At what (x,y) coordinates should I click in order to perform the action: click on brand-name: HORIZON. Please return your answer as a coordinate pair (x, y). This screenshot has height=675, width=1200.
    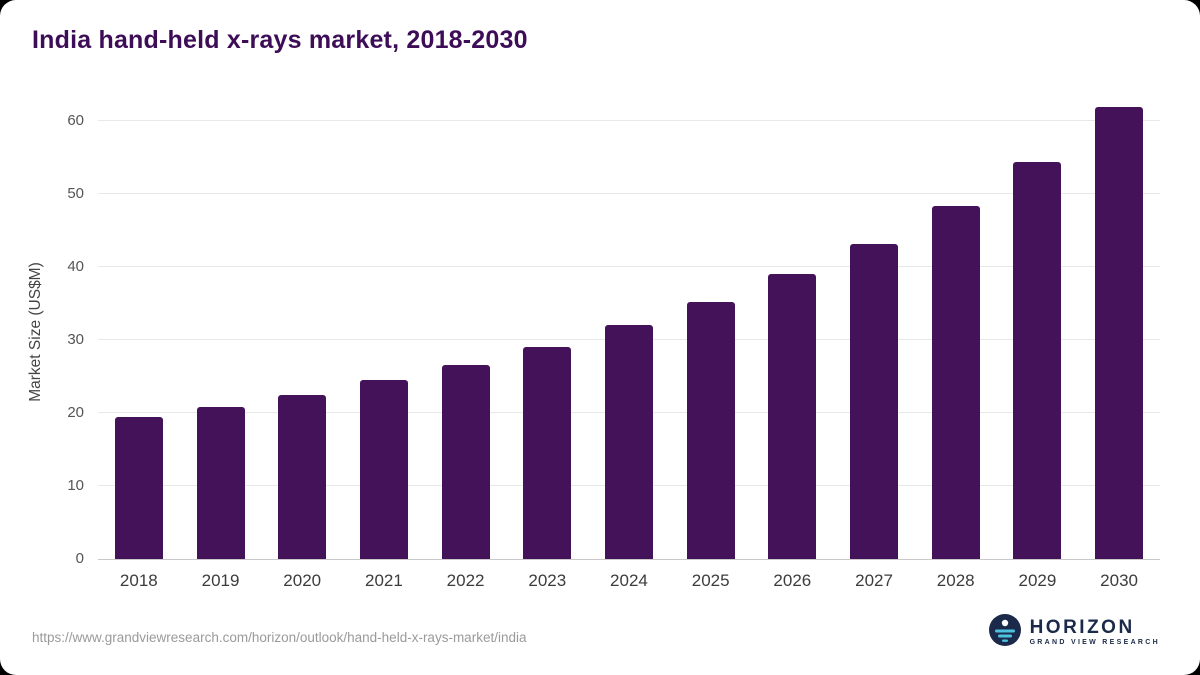
    Looking at the image, I should click on (1082, 627).